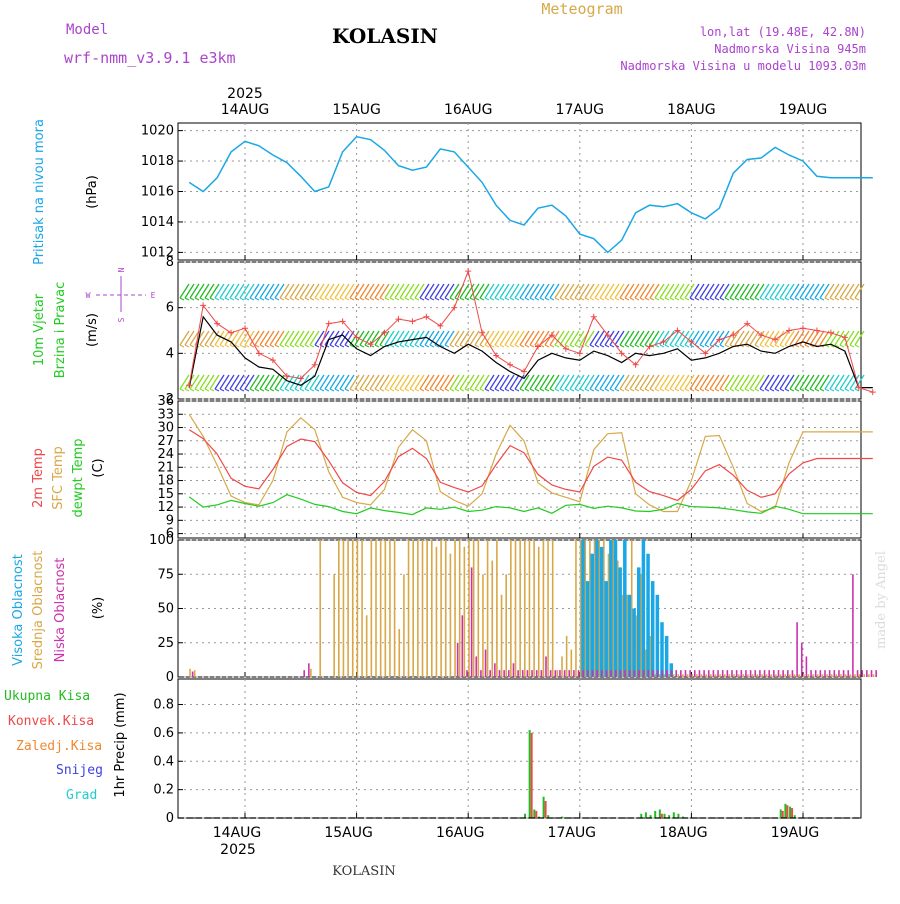 The image size is (900, 904). Describe the element at coordinates (170, 818) in the screenshot. I see `precip-ytick-label: 0` at that location.